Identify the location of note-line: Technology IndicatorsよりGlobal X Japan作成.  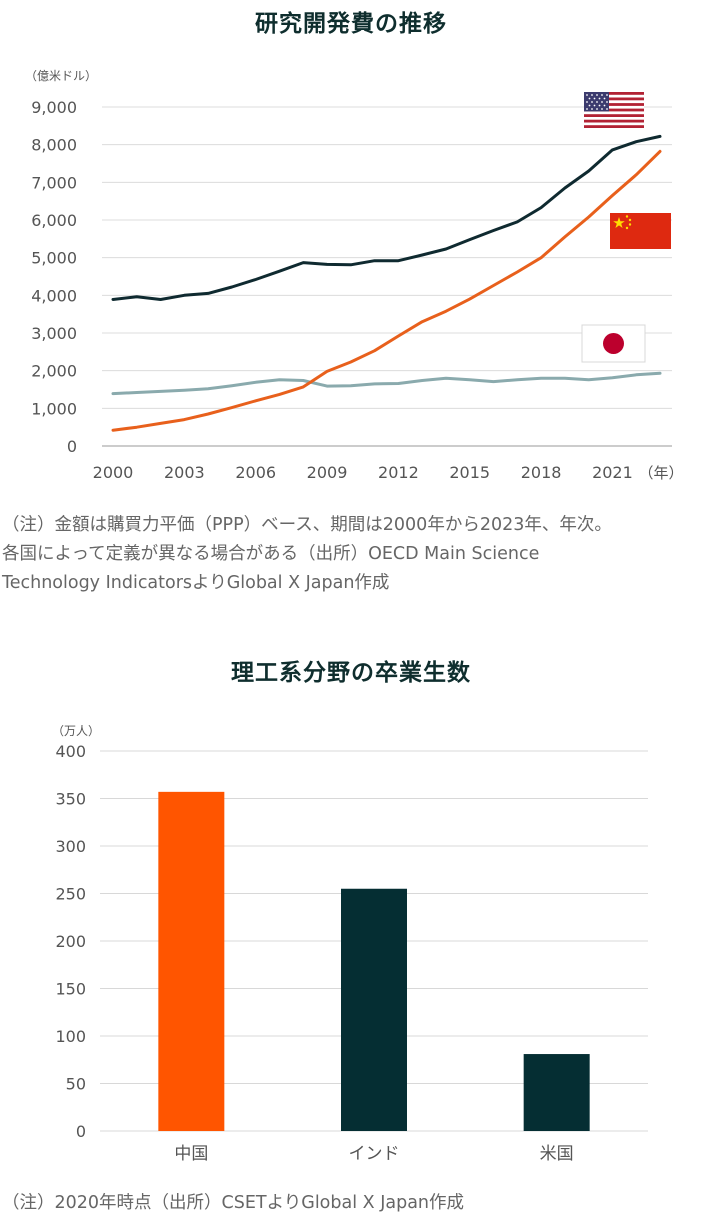
(196, 583).